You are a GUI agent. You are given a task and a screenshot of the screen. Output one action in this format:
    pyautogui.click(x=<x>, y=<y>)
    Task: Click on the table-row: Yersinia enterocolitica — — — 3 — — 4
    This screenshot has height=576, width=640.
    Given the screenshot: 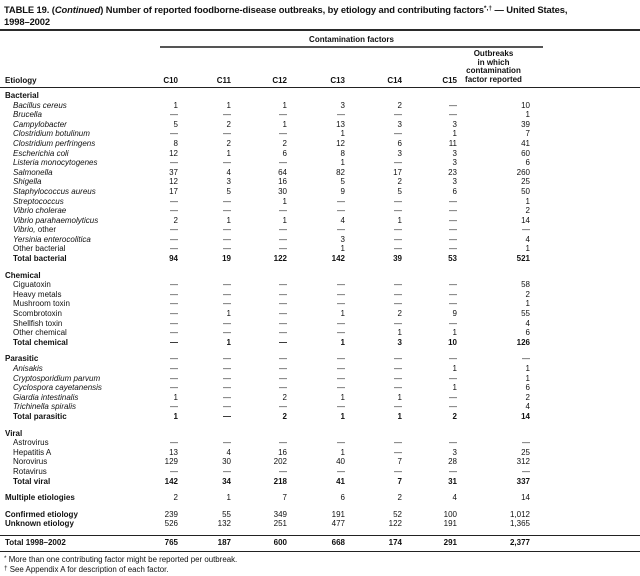 What is the action you would take?
    pyautogui.click(x=320, y=240)
    